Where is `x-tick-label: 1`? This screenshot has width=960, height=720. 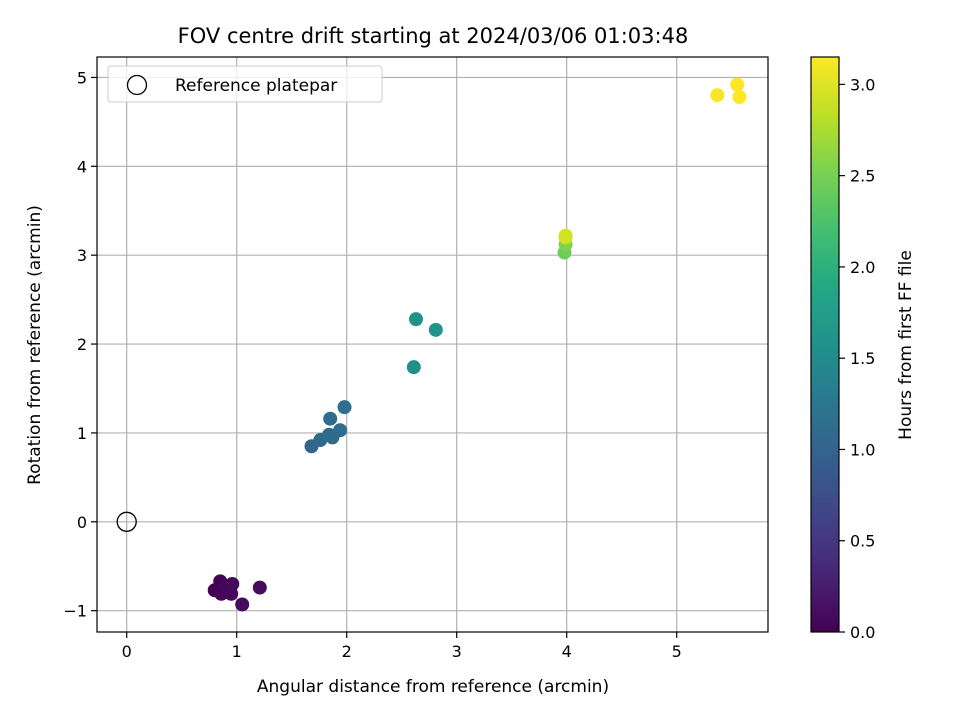 x-tick-label: 1 is located at coordinates (237, 651).